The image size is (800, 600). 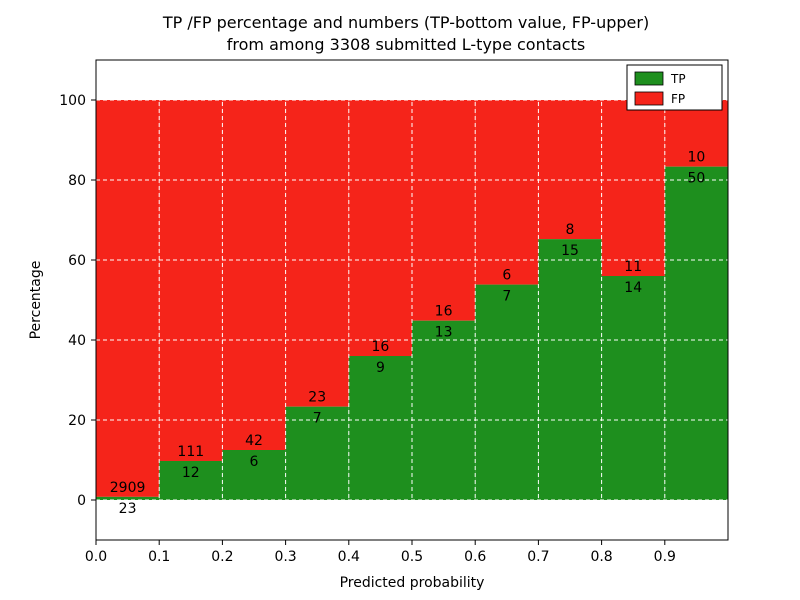 I want to click on legend-swatch-fp, so click(x=649, y=98).